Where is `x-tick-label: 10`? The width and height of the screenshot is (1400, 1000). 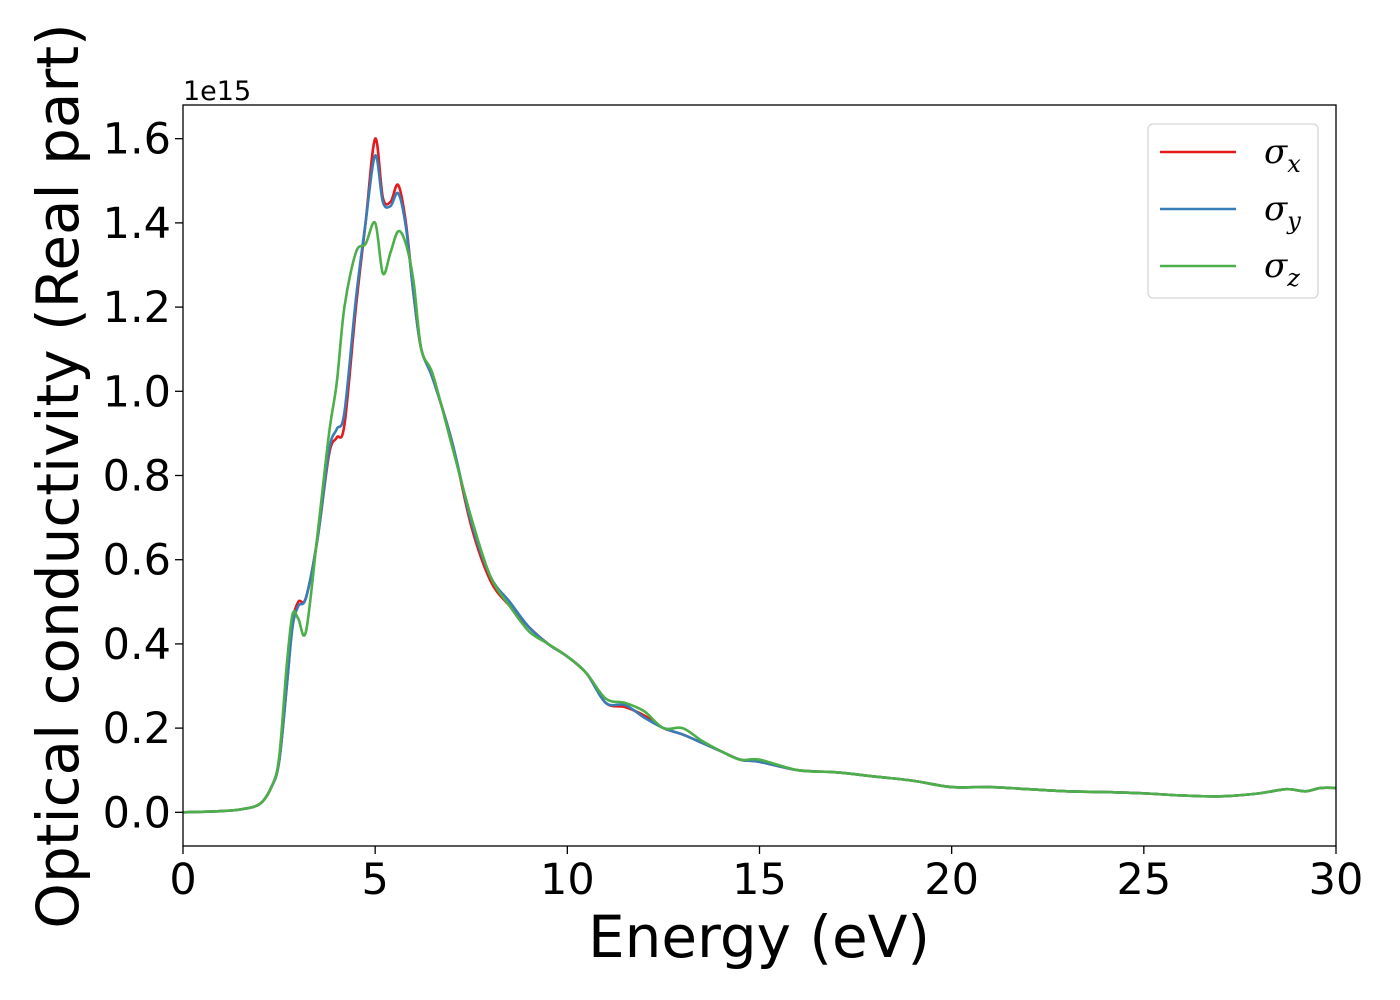
x-tick-label: 10 is located at coordinates (567, 880).